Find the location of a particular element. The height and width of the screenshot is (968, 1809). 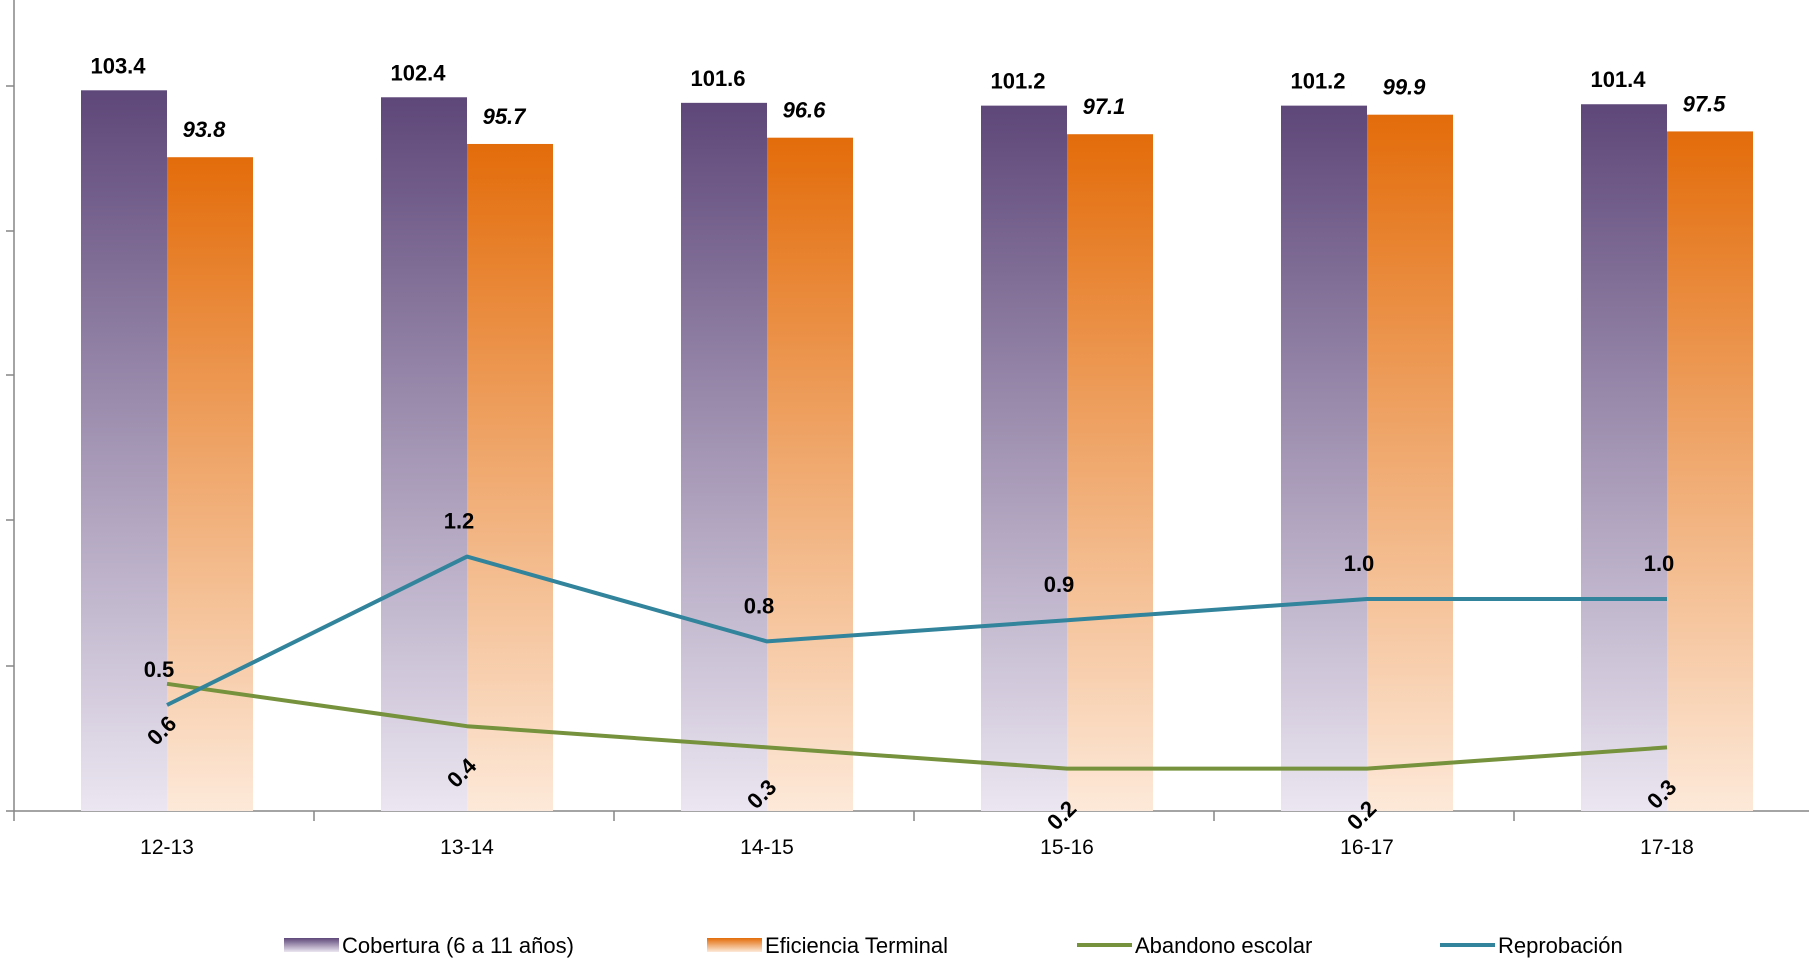

legend-label: Eficiencia Terminal is located at coordinates (856, 945).